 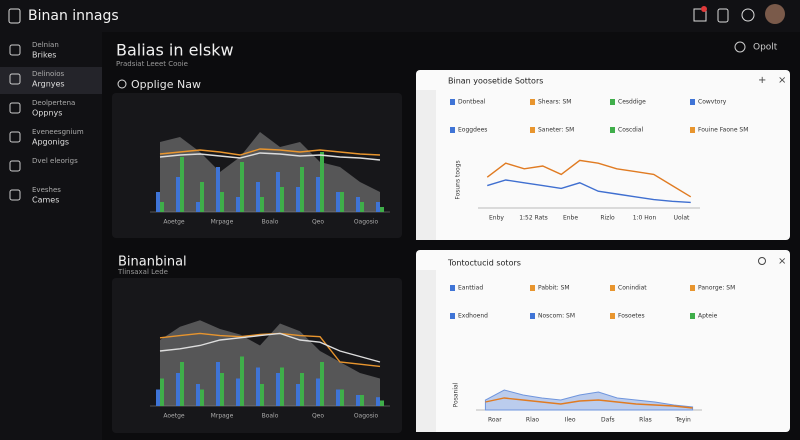 What do you see at coordinates (46, 190) in the screenshot?
I see `sidebar-item-label: Eveshes` at bounding box center [46, 190].